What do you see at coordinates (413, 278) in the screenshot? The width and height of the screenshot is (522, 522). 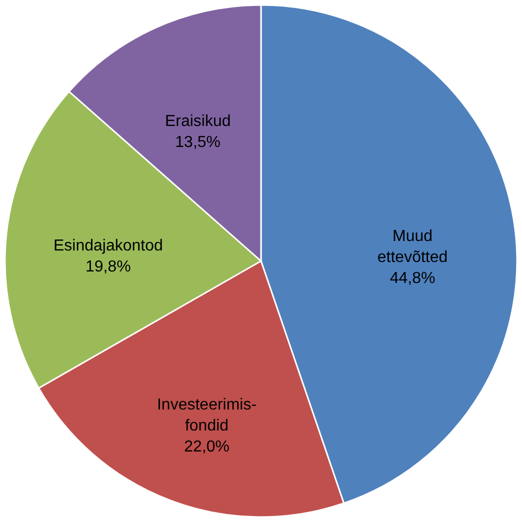 I see `data-label: 44,8%` at bounding box center [413, 278].